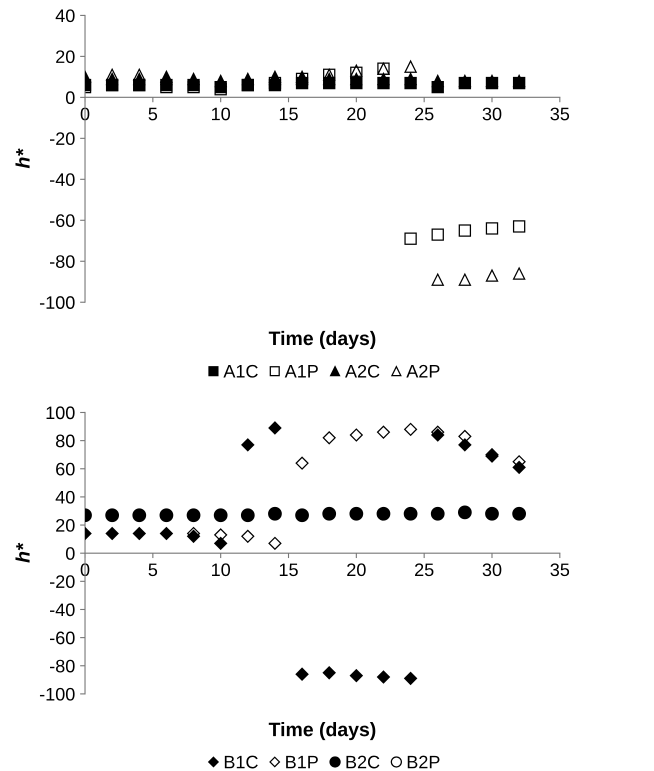  What do you see at coordinates (302, 762) in the screenshot?
I see `legend-label: B1P` at bounding box center [302, 762].